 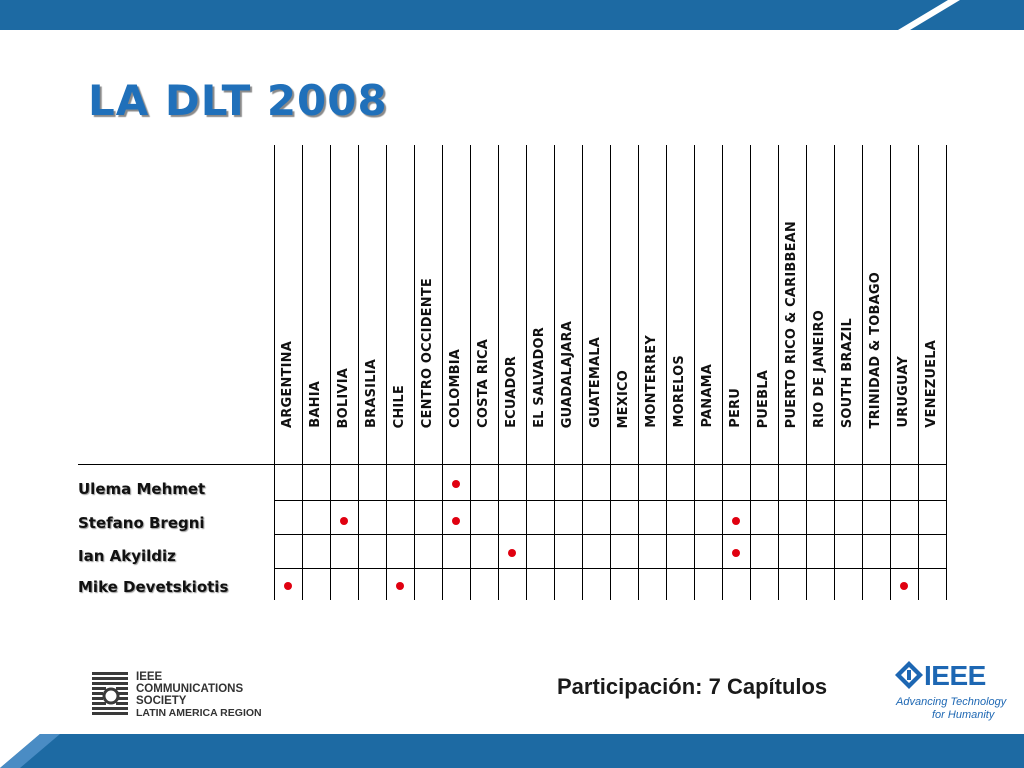 I want to click on column-header: PUEBLA, so click(x=763, y=398).